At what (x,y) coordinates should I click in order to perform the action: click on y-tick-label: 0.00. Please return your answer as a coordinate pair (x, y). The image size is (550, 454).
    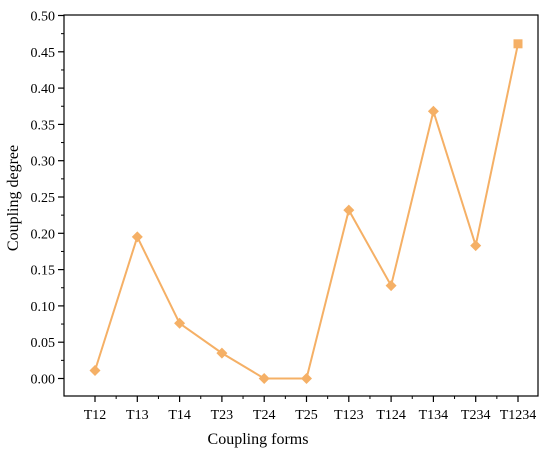
    Looking at the image, I should click on (43, 380).